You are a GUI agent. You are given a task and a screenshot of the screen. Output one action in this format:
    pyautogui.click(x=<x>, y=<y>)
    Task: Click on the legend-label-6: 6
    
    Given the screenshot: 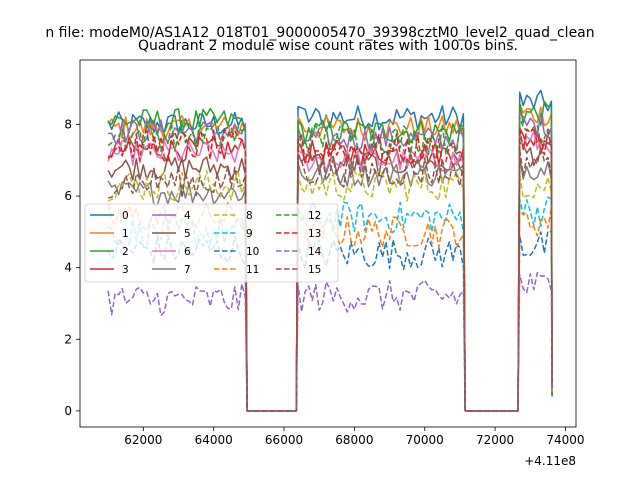 What is the action you would take?
    pyautogui.click(x=187, y=252)
    